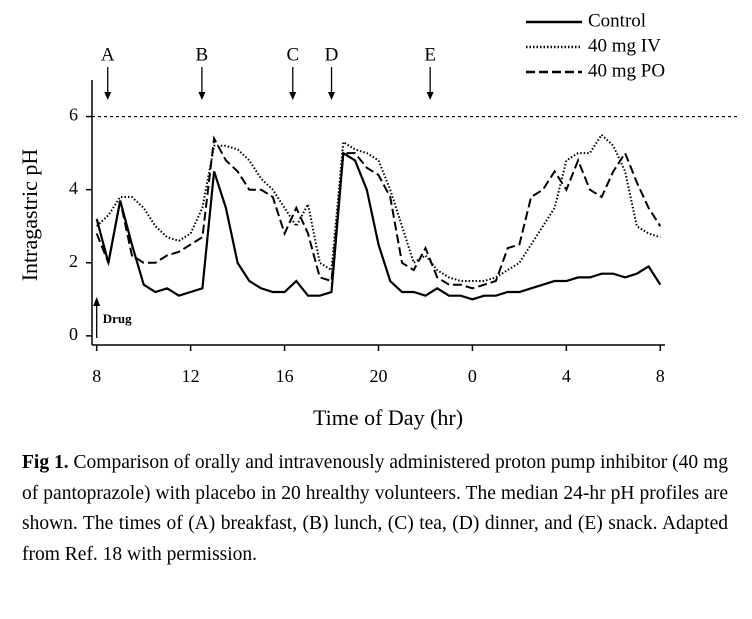  I want to click on x-axis-label: Time of Day (hr), so click(388, 417).